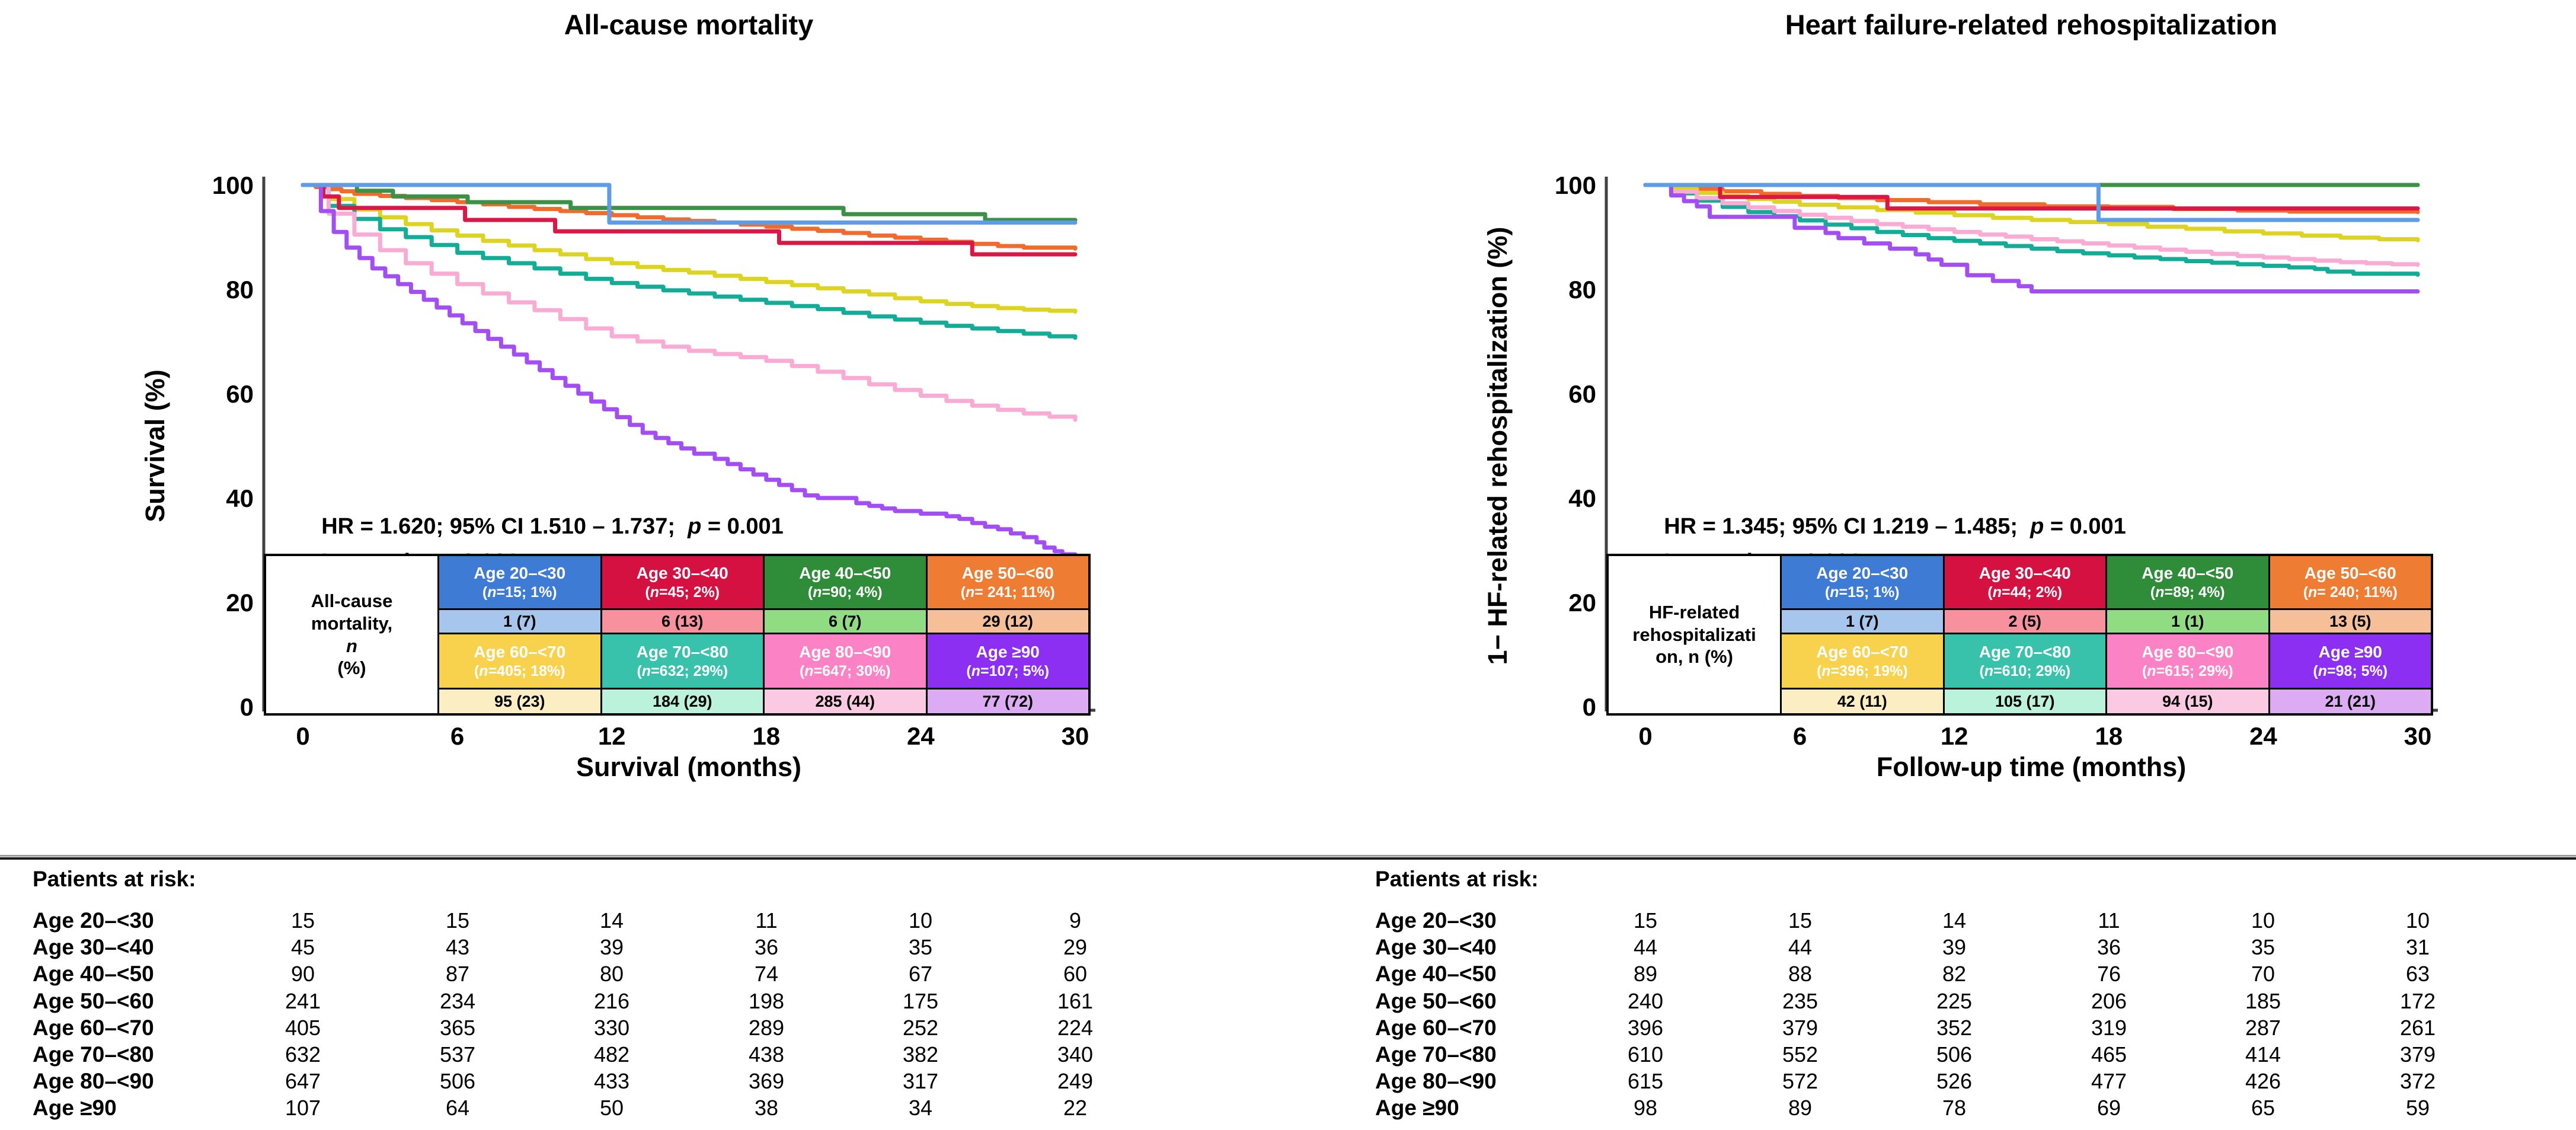  What do you see at coordinates (1075, 1081) in the screenshot?
I see `risk-value: 249` at bounding box center [1075, 1081].